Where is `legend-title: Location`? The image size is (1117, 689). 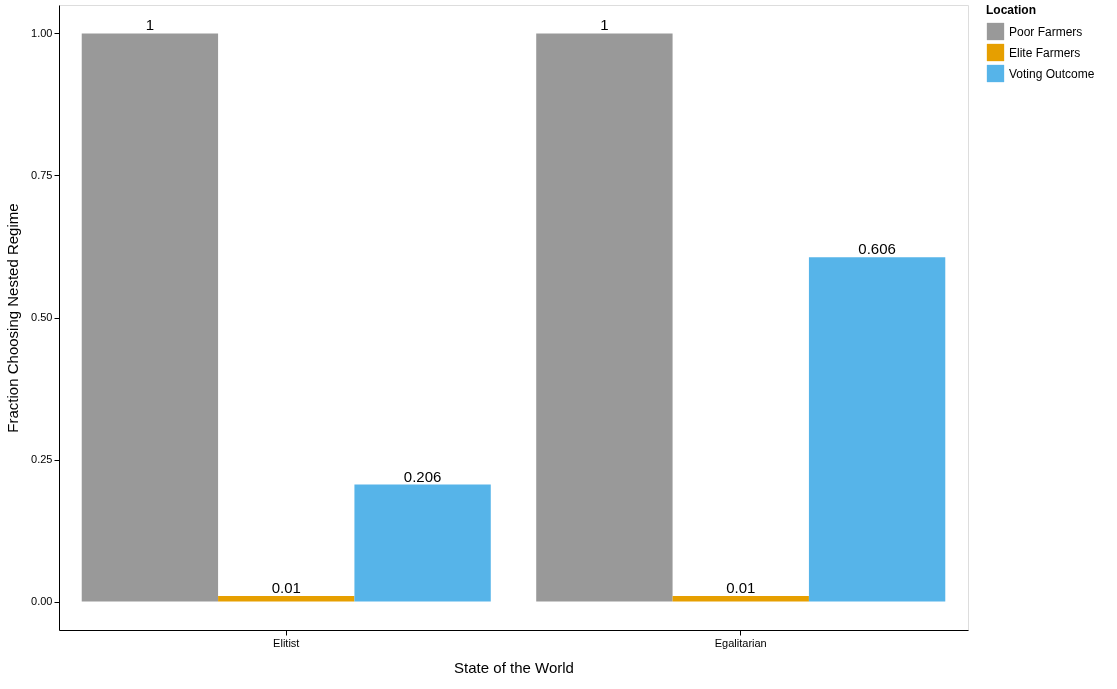 legend-title: Location is located at coordinates (1011, 10).